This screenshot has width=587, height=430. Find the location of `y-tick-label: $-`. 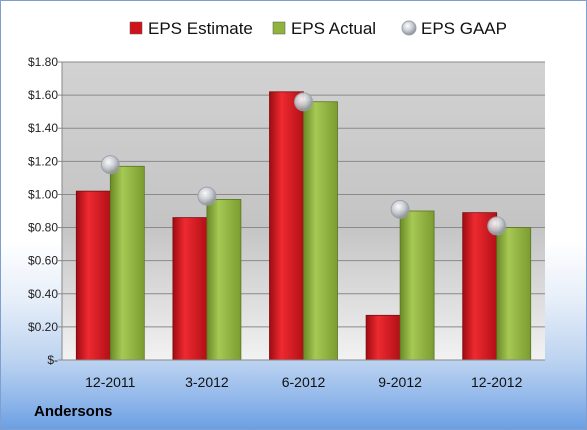

y-tick-label: $- is located at coordinates (52, 360).